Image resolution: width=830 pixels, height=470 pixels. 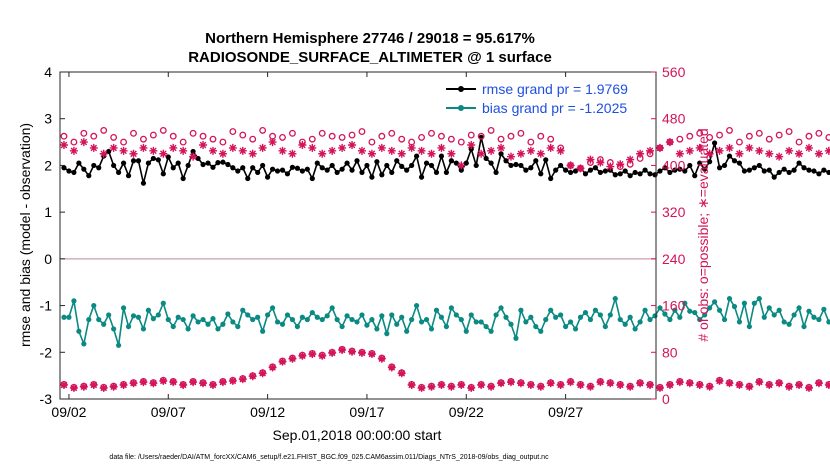 I want to click on y-right-tick-label: 240, so click(x=674, y=259).